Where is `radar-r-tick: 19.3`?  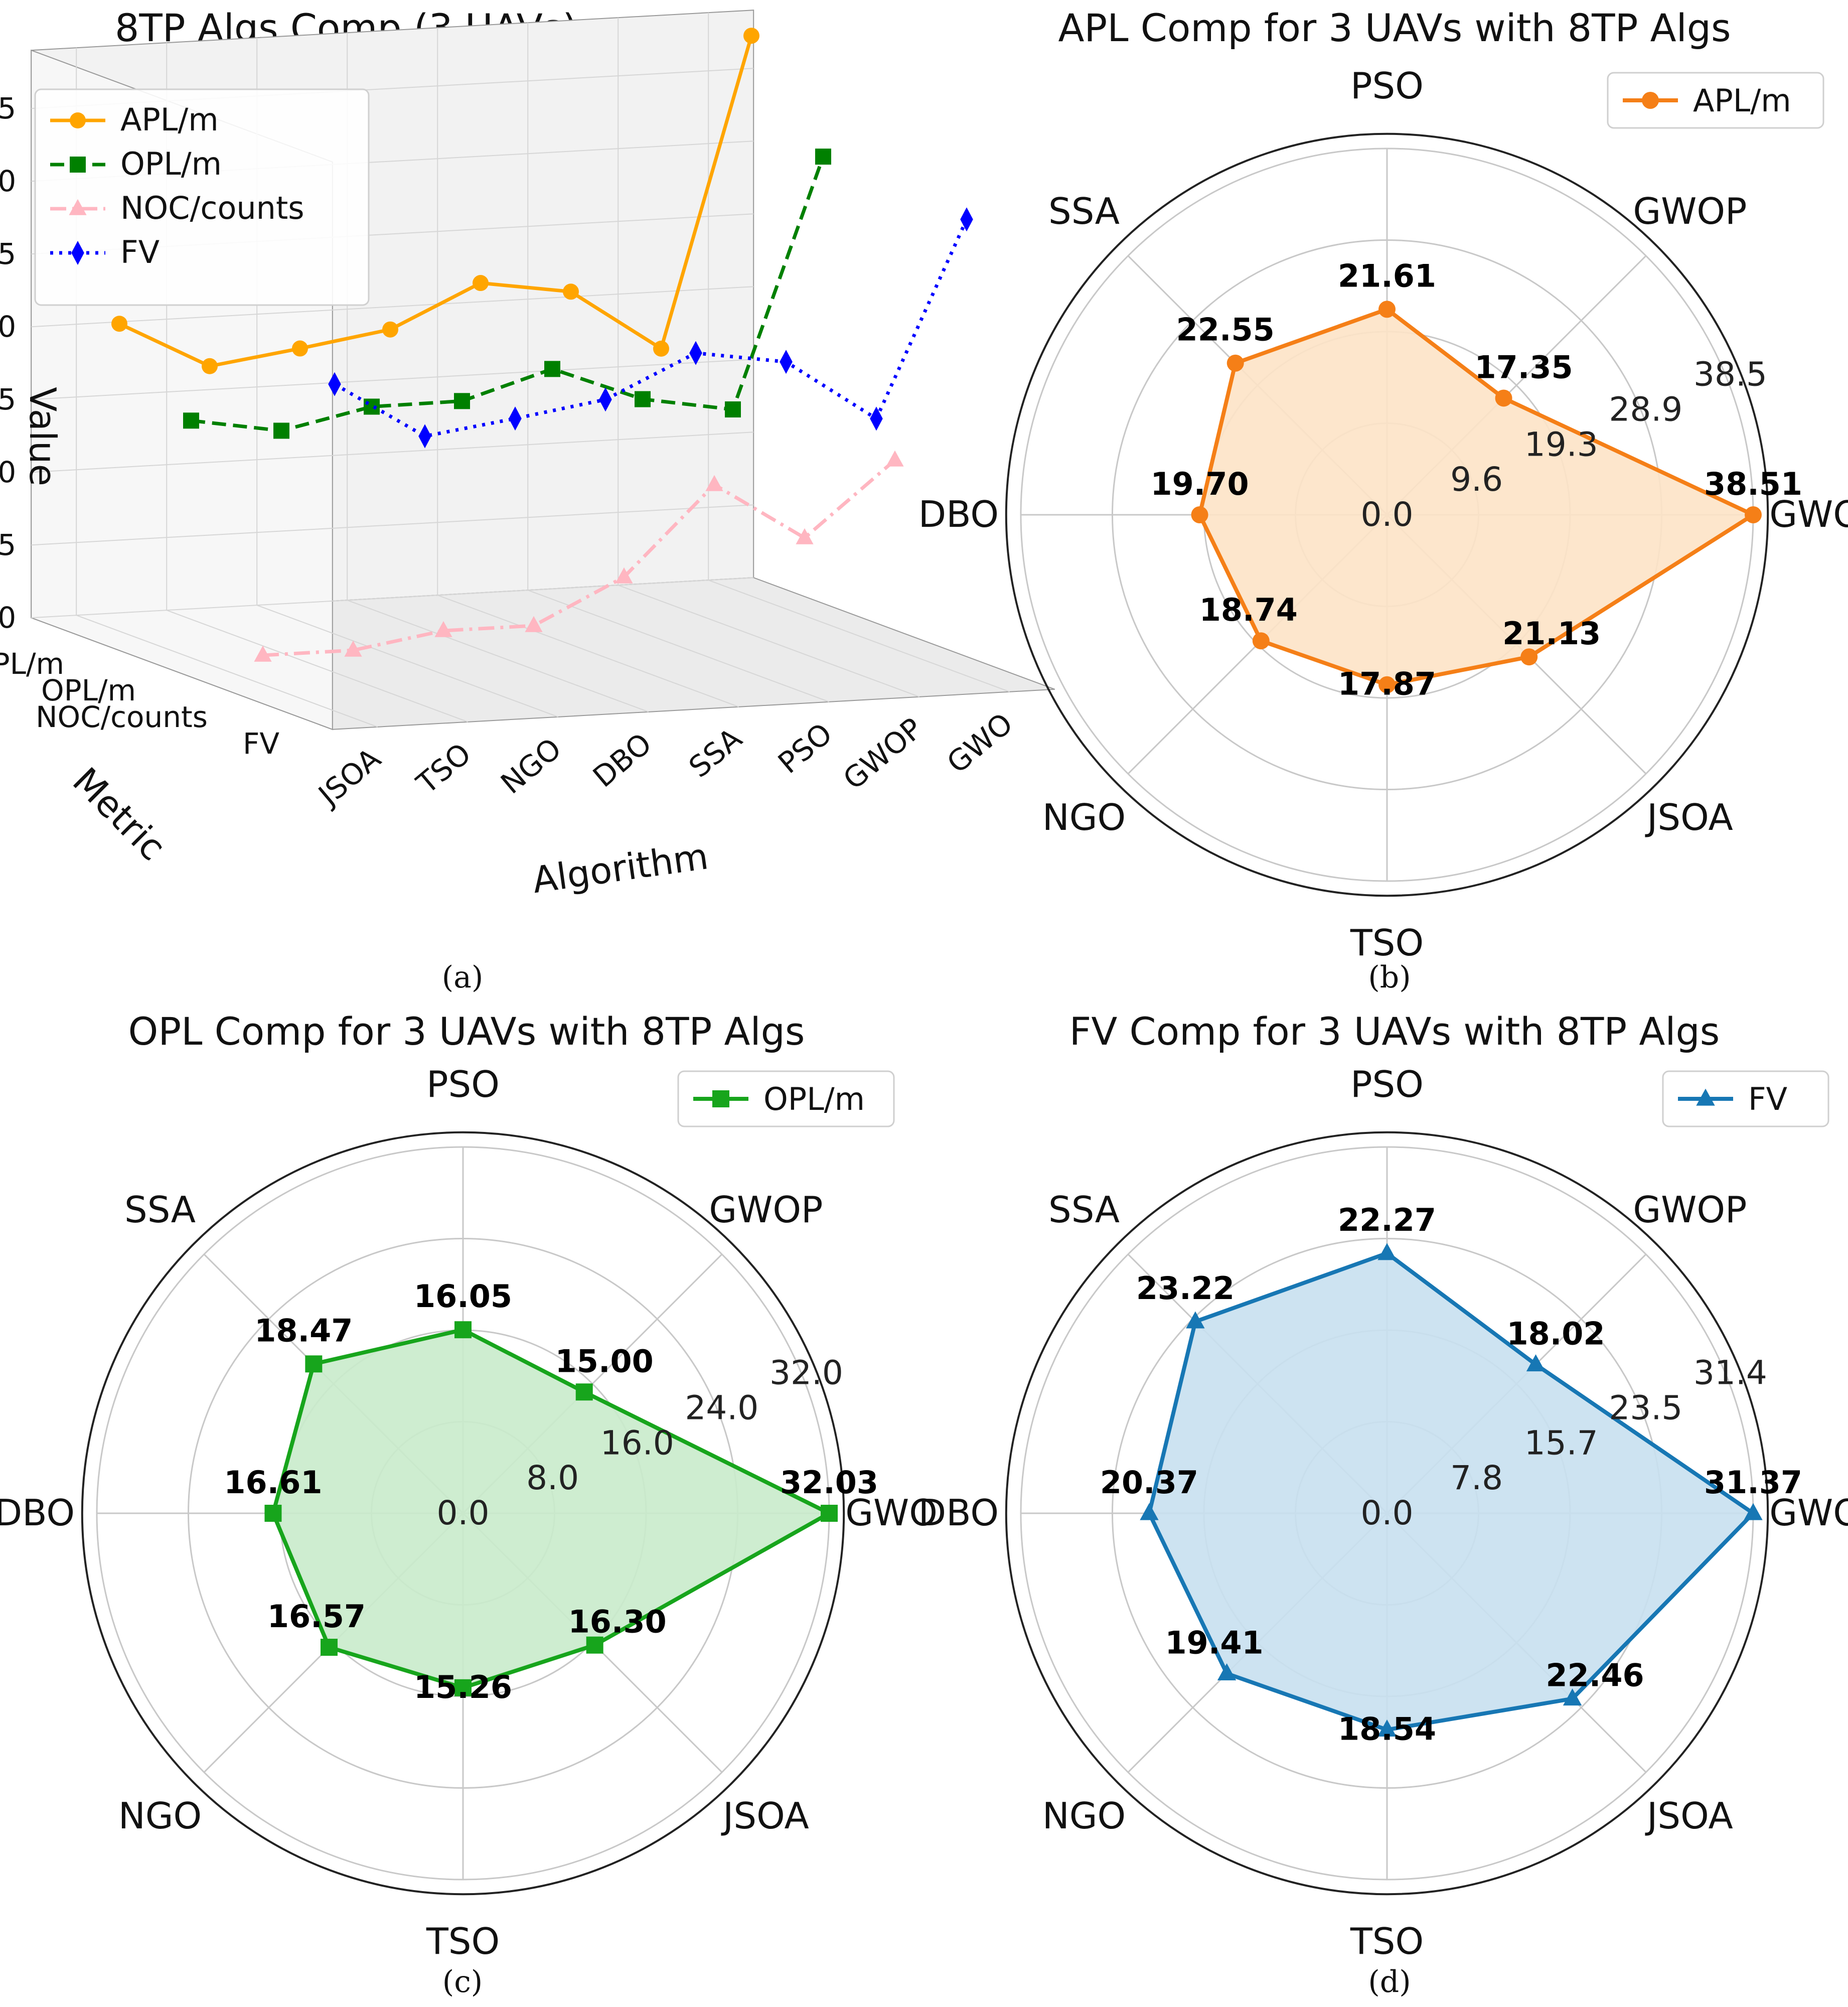 radar-r-tick: 19.3 is located at coordinates (1561, 445).